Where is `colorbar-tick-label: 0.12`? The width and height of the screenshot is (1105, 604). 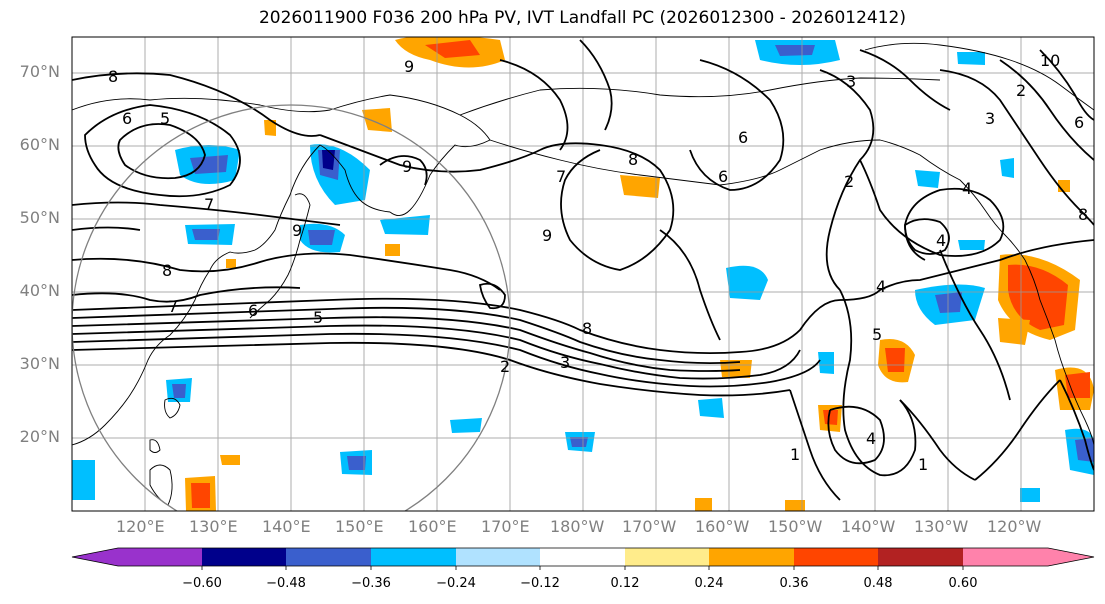
colorbar-tick-label: 0.12 is located at coordinates (625, 583).